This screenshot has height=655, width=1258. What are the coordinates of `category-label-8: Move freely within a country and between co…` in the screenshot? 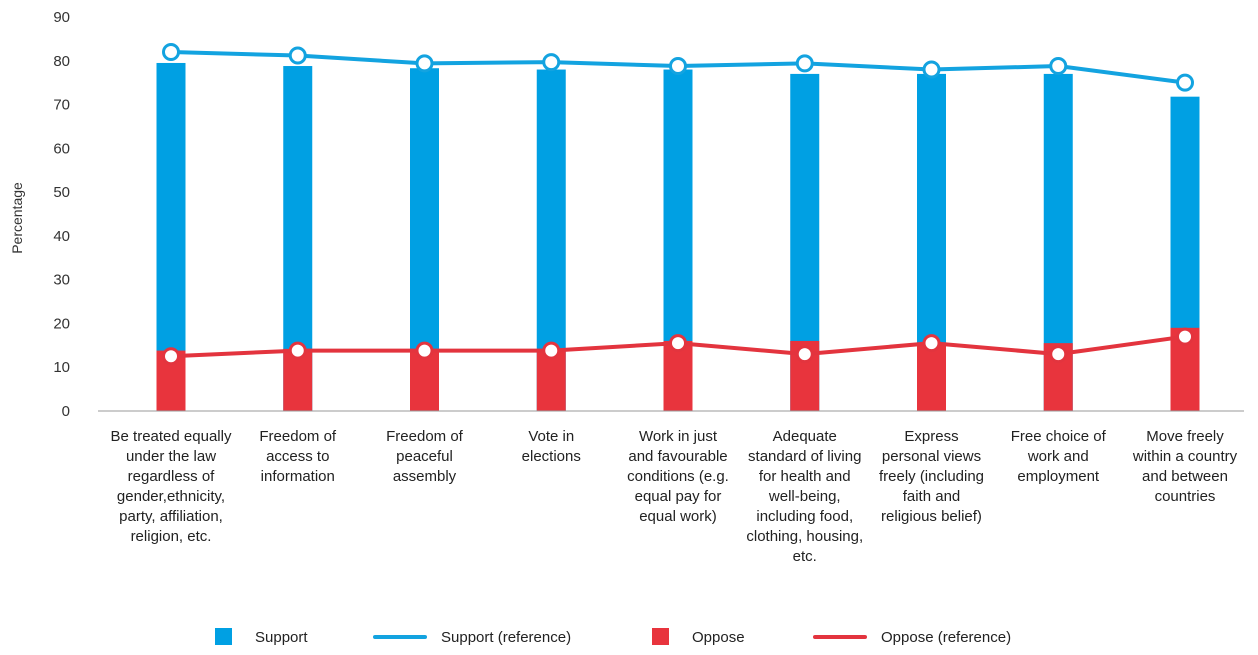 It's located at (1185, 466).